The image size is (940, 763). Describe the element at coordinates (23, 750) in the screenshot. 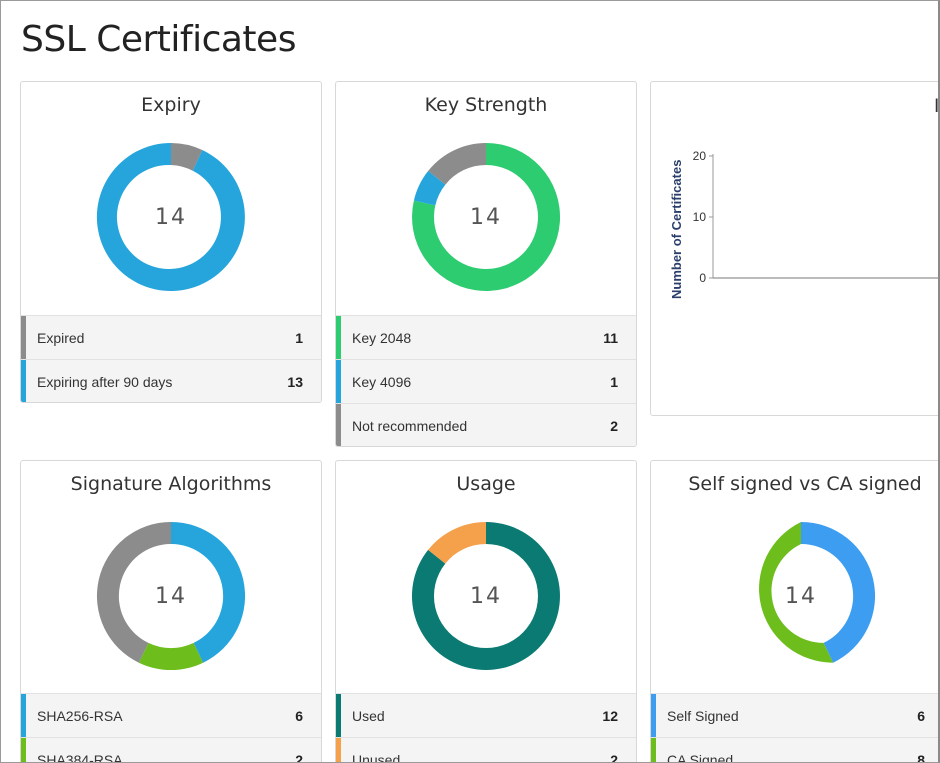

I see `legend-swatch-sha384` at that location.